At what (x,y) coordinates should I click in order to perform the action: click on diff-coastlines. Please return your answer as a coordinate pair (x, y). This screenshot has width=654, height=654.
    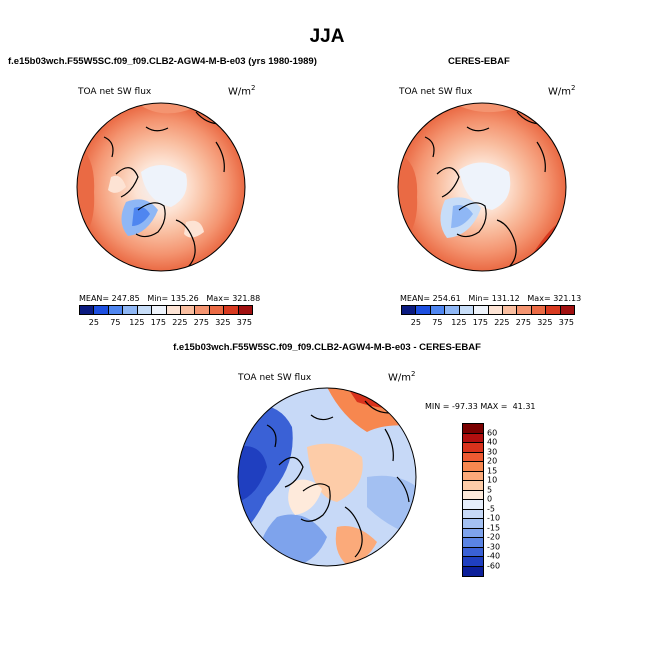
    Looking at the image, I should click on (338, 479).